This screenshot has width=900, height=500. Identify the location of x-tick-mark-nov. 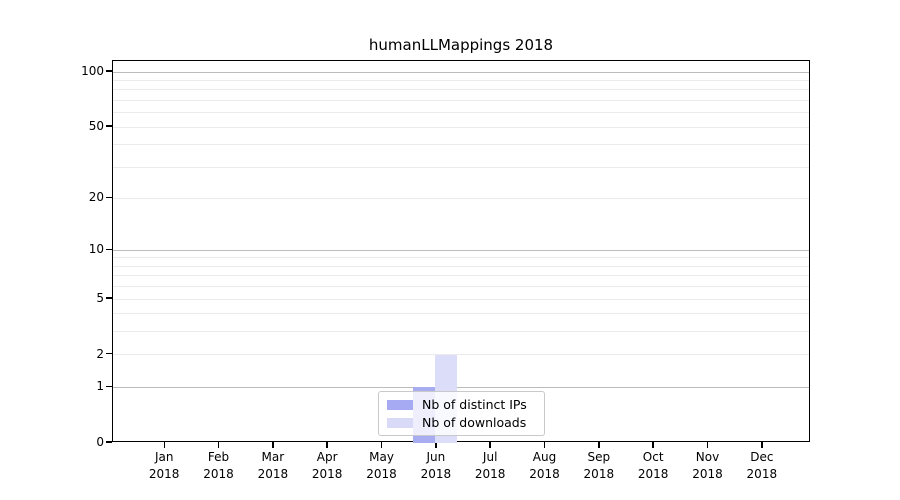
(707, 445).